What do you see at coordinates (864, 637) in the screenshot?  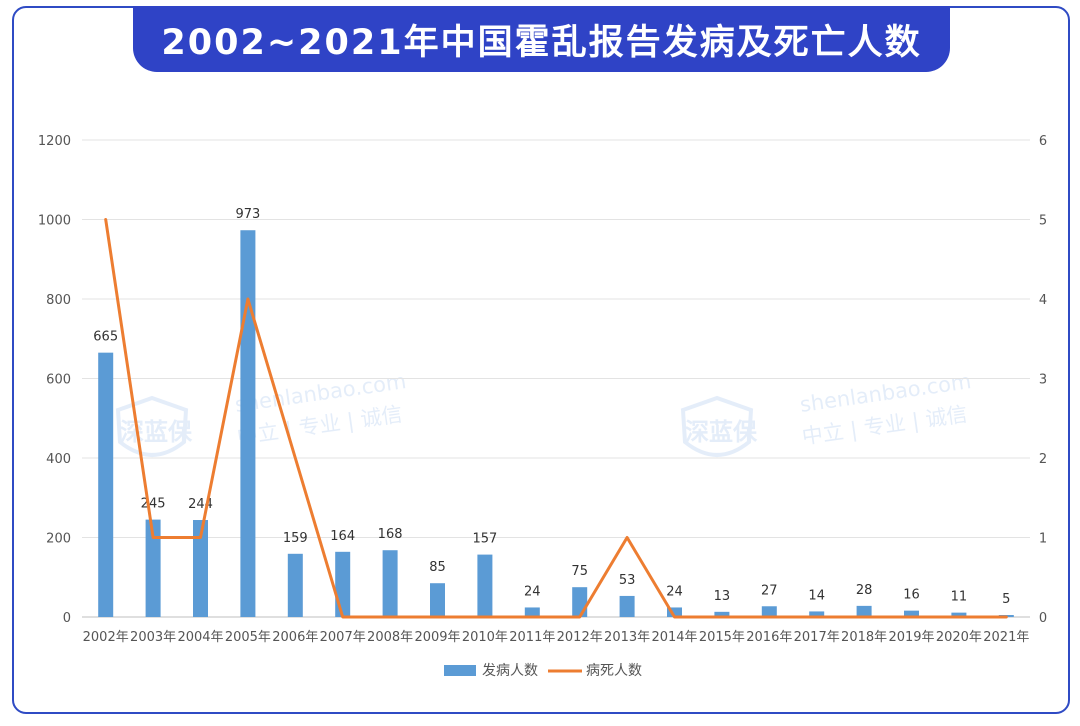 I see `x-tick-label: 2018年` at bounding box center [864, 637].